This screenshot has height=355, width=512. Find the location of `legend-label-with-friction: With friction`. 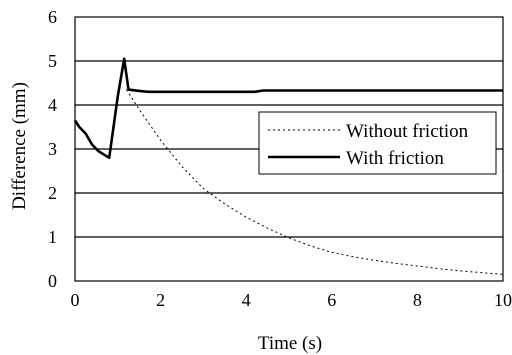

legend-label-with-friction: With friction is located at coordinates (395, 158).